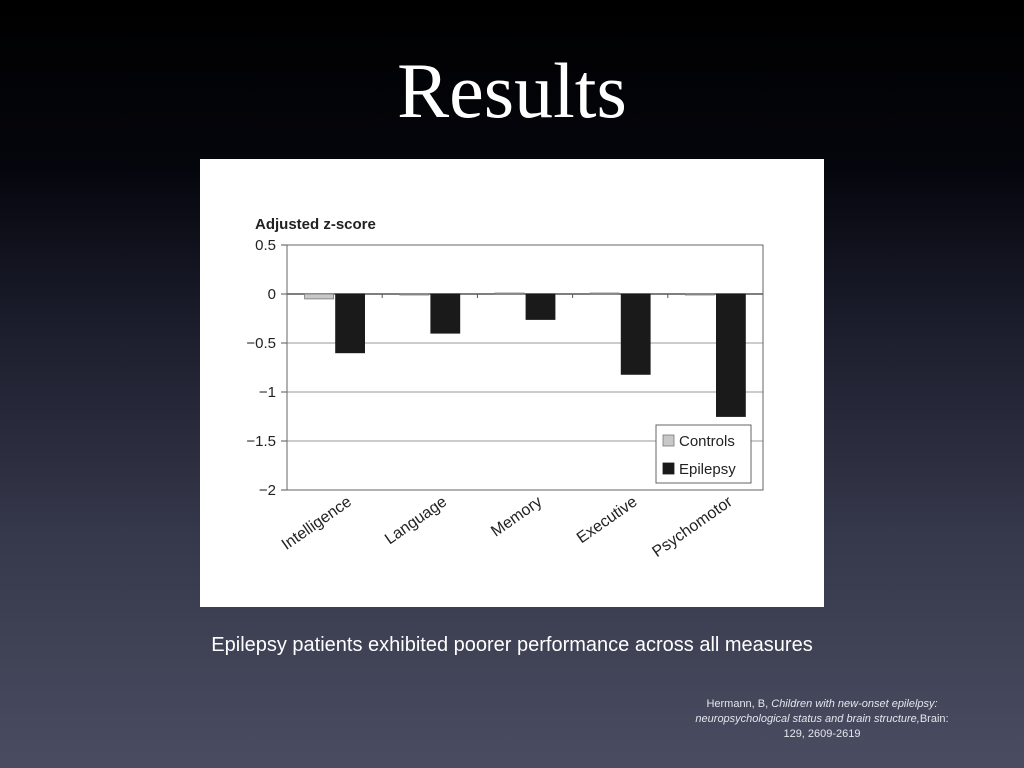 The height and width of the screenshot is (768, 1024). I want to click on y-tick-labels: 0.5 0 −0.5 −1 −1.5 −2, so click(261, 368).